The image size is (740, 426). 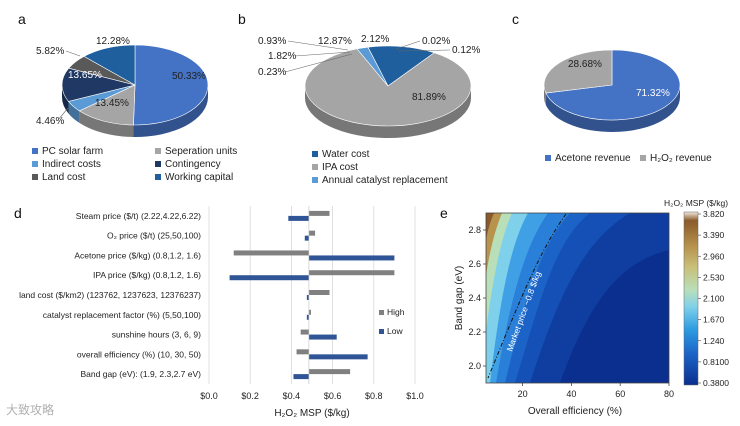 What do you see at coordinates (141, 374) in the screenshot?
I see `bar-d-category: Band gap (eV): (1.9, 2.3,2.7 eV)` at bounding box center [141, 374].